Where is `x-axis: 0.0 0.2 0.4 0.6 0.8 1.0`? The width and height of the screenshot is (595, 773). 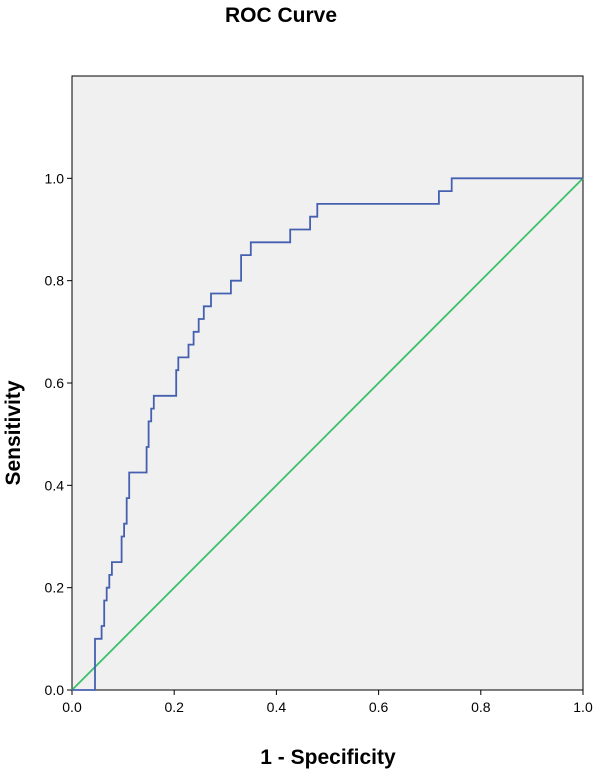
x-axis: 0.0 0.2 0.4 0.6 0.8 1.0 is located at coordinates (327, 702).